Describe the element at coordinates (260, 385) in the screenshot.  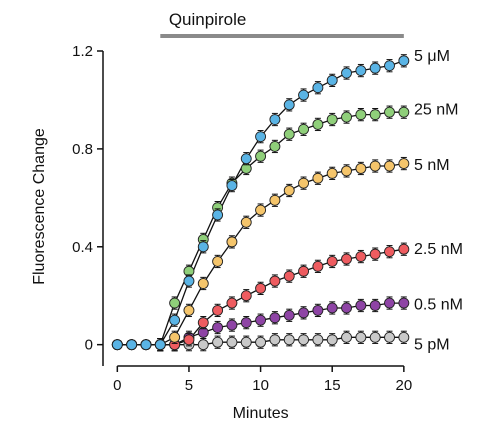
I see `x-tick-label: 10` at that location.